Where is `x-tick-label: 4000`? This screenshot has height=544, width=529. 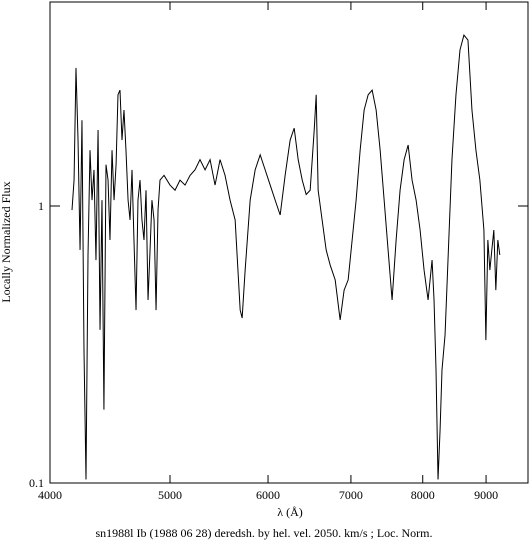 x-tick-label: 4000 is located at coordinates (50, 495).